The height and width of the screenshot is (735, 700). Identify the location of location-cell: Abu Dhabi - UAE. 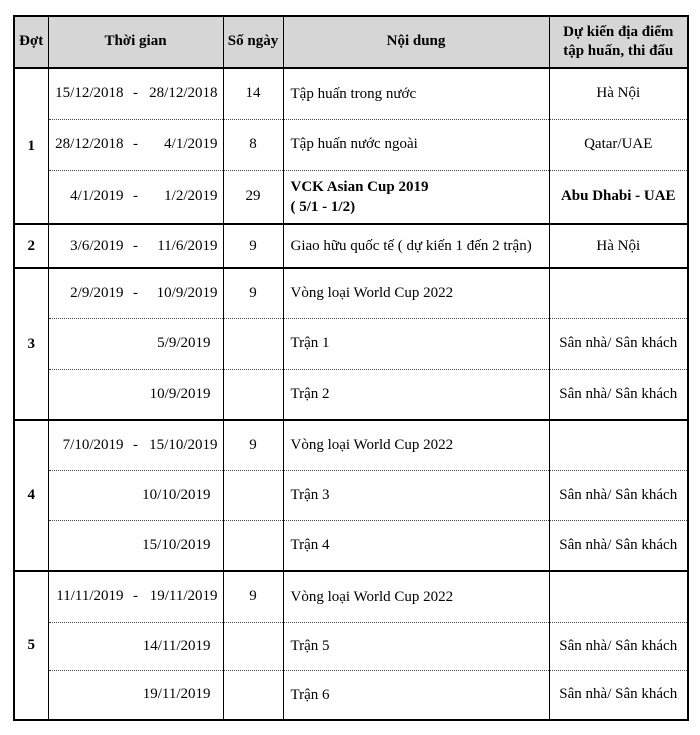
(618, 196).